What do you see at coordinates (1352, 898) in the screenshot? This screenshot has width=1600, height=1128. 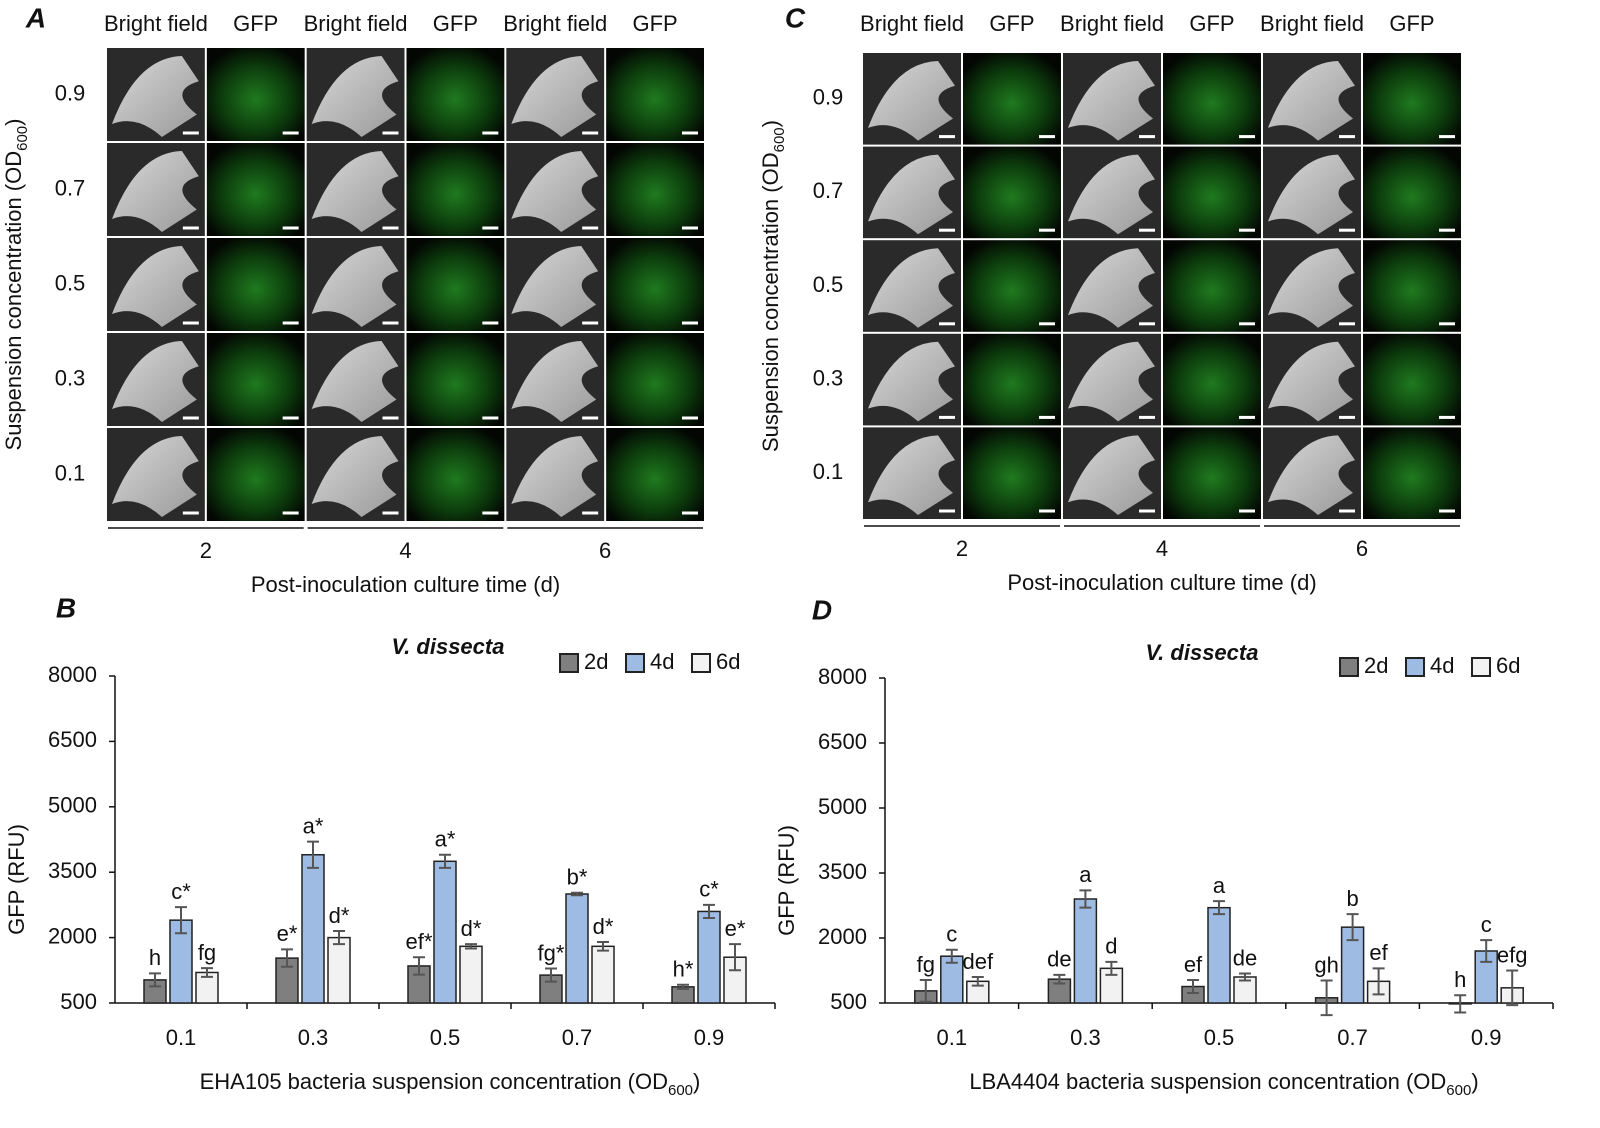 I see `significance-letter: b` at bounding box center [1352, 898].